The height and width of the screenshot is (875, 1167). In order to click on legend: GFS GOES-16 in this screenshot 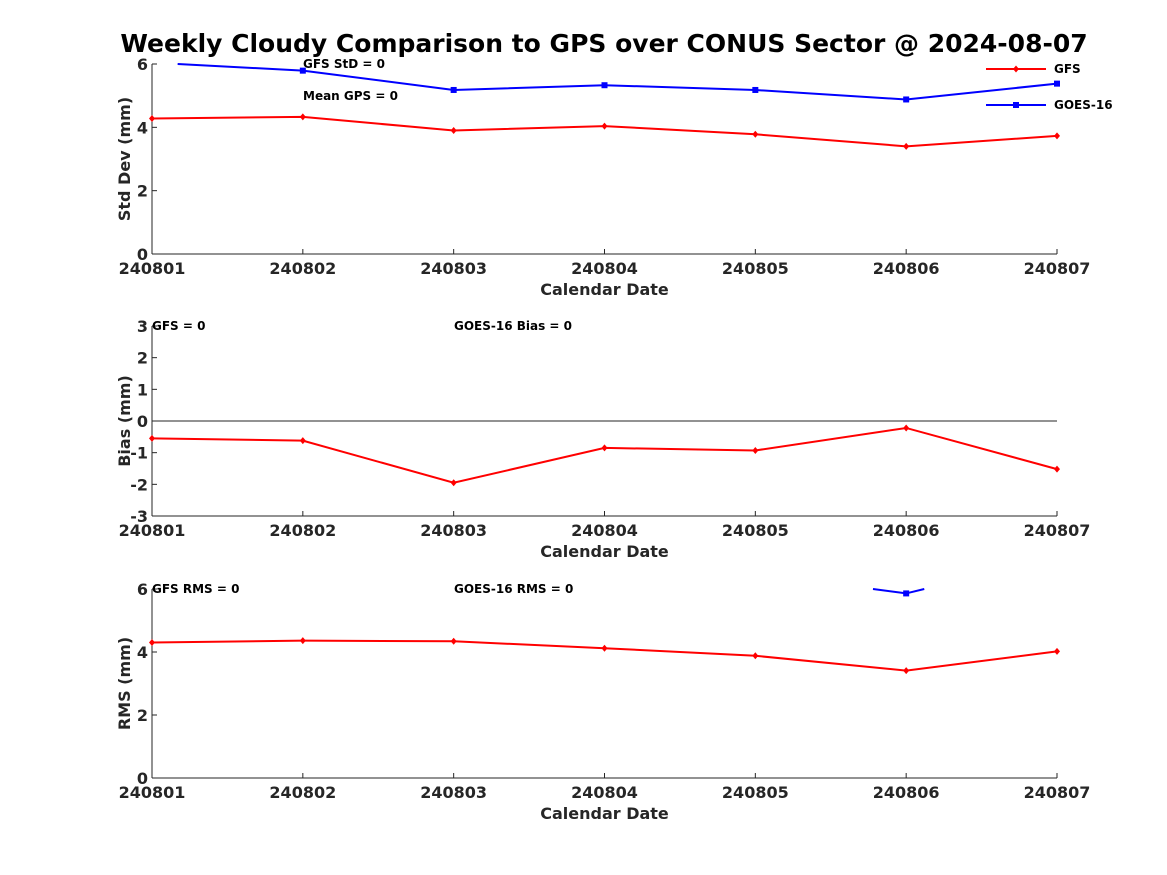, I will do `click(1049, 87)`.